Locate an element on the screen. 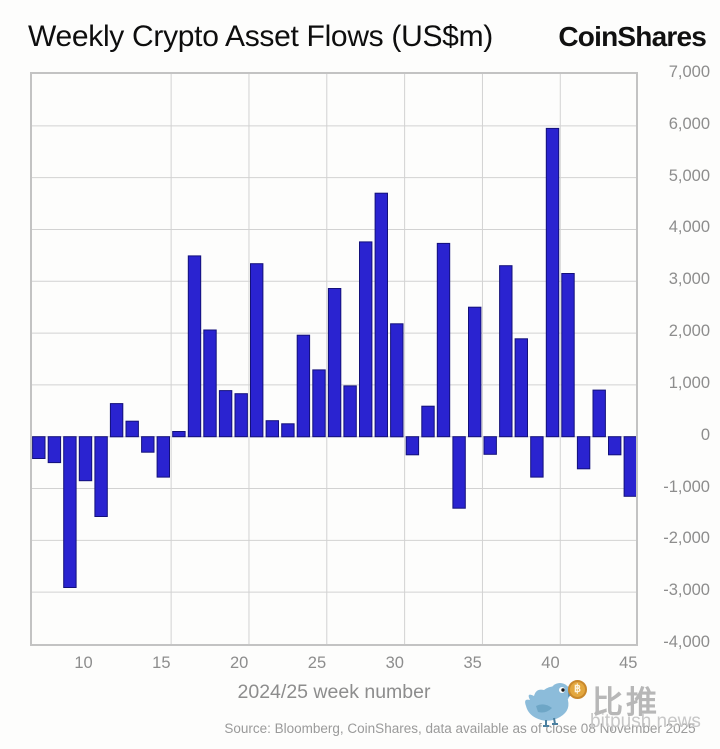  x-axis-title: 2024/25 week number is located at coordinates (334, 692).